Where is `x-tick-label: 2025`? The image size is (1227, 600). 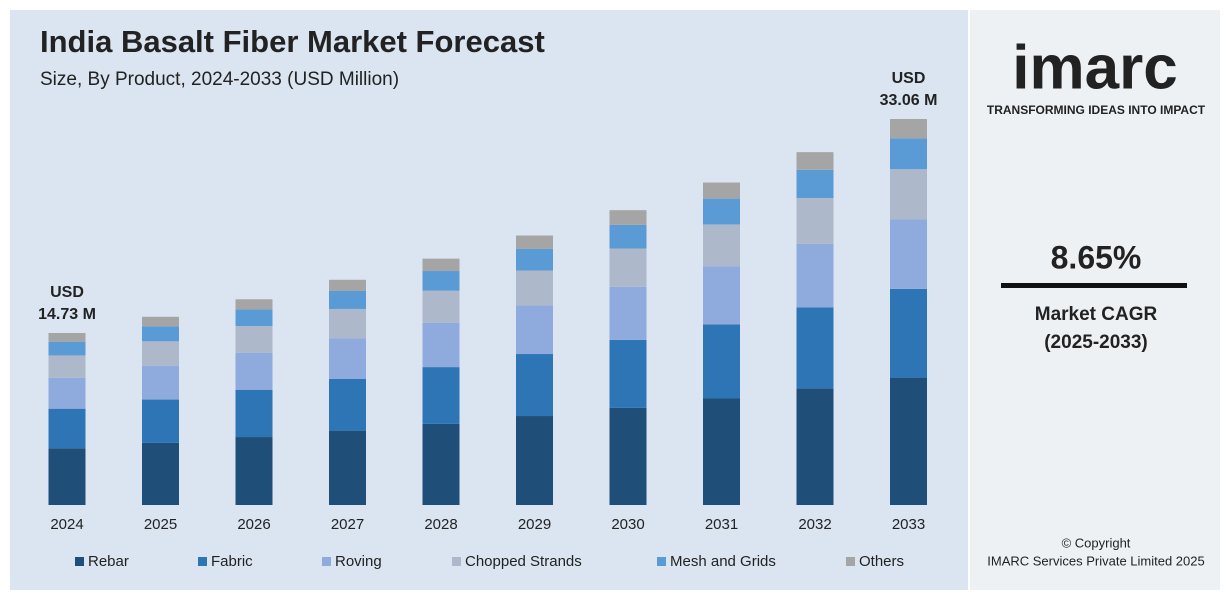 x-tick-label: 2025 is located at coordinates (160, 524).